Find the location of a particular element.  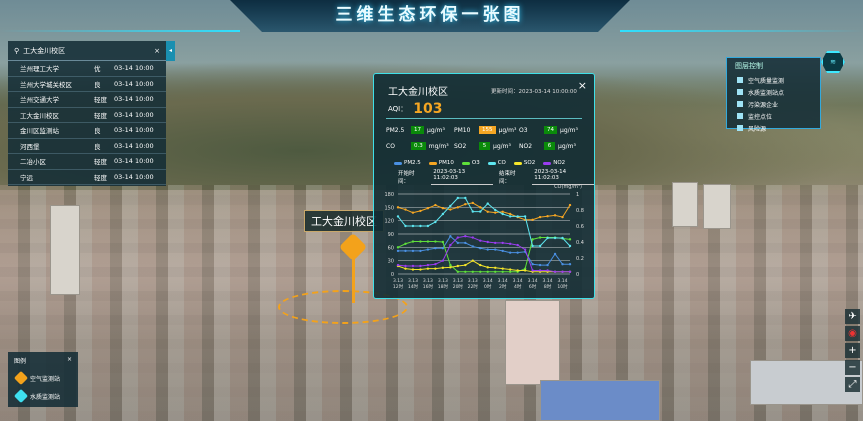

zoom-out-button: − is located at coordinates (852, 367).